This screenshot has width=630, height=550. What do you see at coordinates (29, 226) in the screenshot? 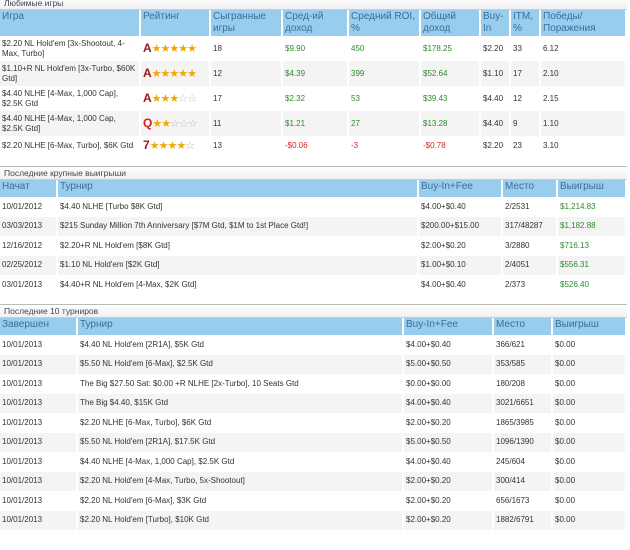
I see `start-date: 03/03/2013` at bounding box center [29, 226].